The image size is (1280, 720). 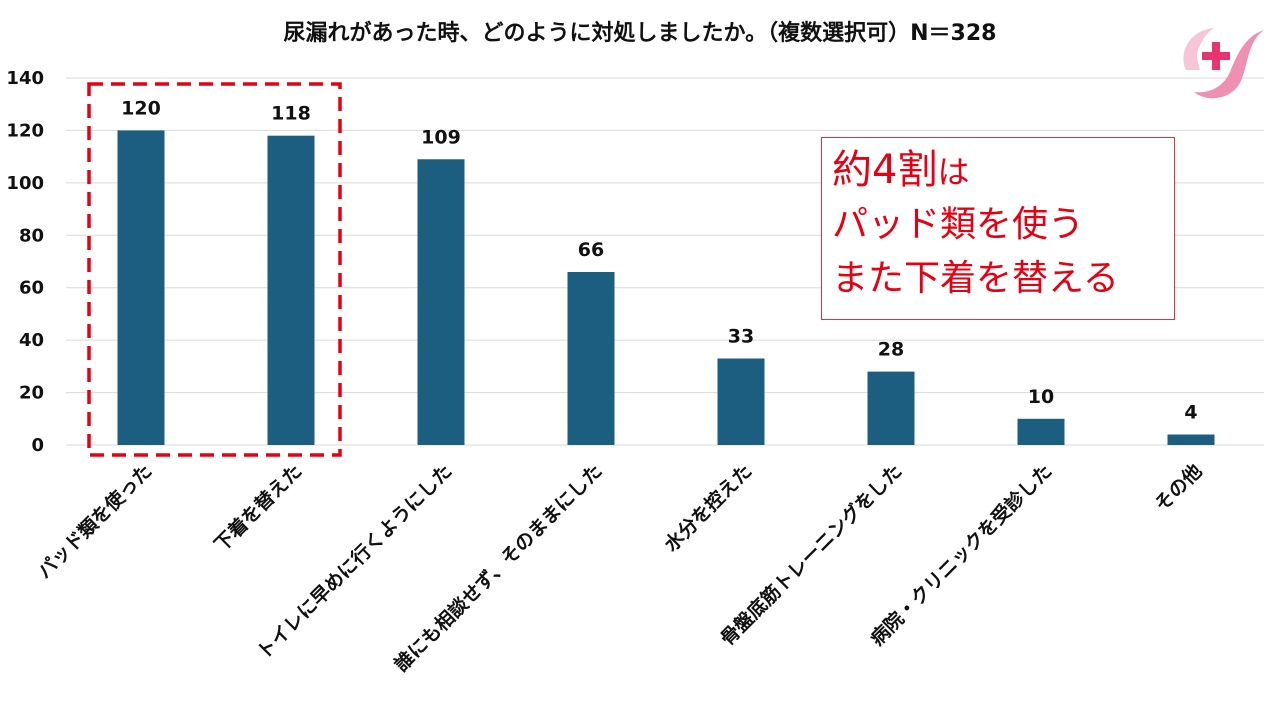 What do you see at coordinates (953, 172) in the screenshot?
I see `callout-particle: は` at bounding box center [953, 172].